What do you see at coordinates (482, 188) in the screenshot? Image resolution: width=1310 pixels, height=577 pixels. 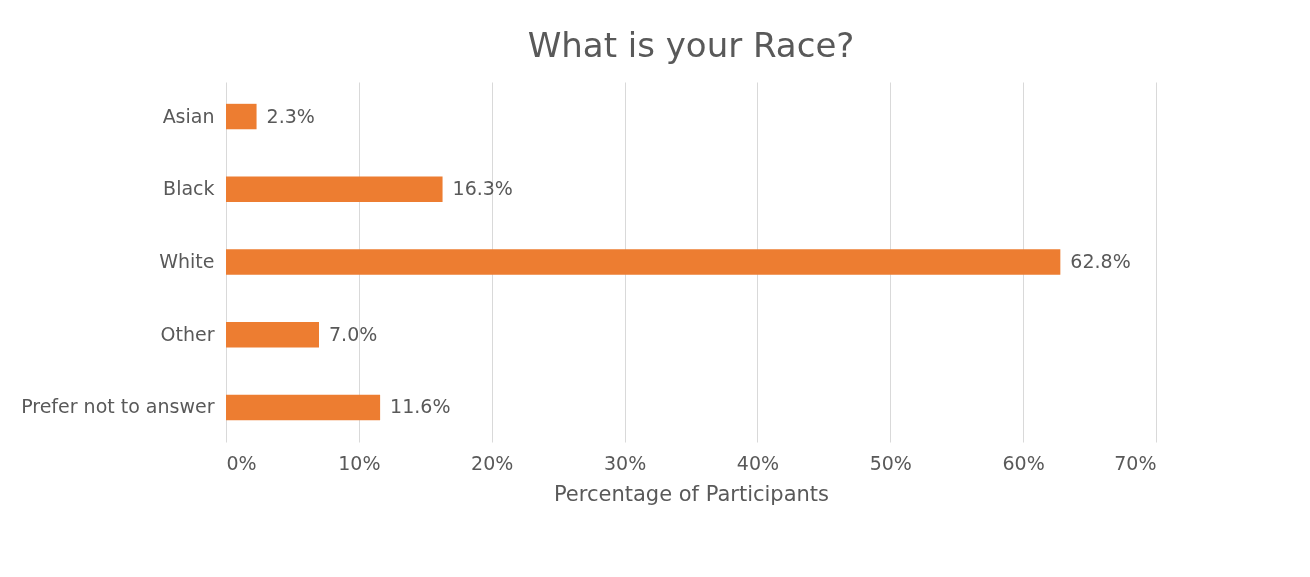 I see `data-label: 16.3%` at bounding box center [482, 188].